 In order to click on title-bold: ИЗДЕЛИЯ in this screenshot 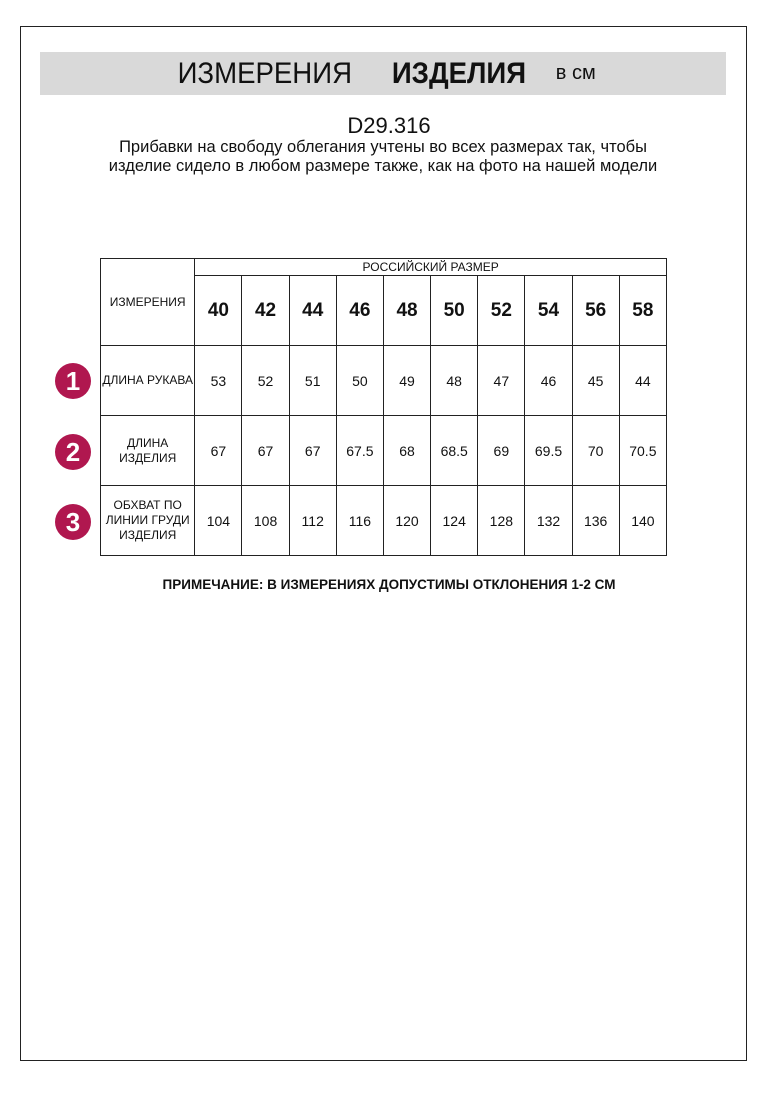, I will do `click(458, 73)`.